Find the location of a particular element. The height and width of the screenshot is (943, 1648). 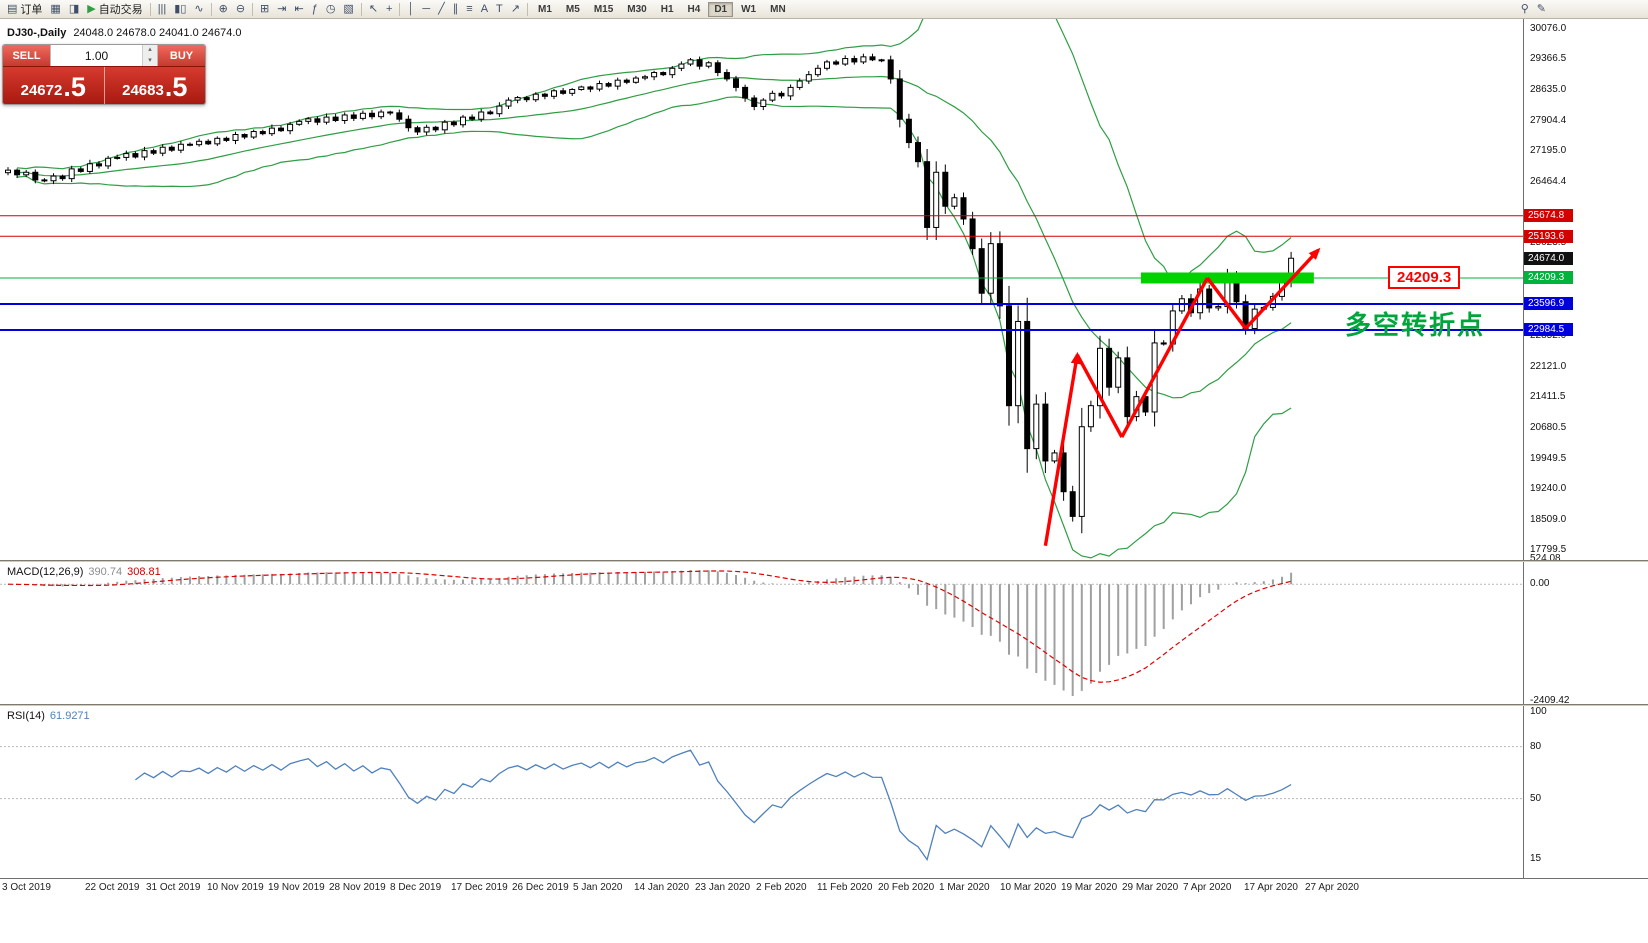

volume-value: 1.00 is located at coordinates (96, 55).